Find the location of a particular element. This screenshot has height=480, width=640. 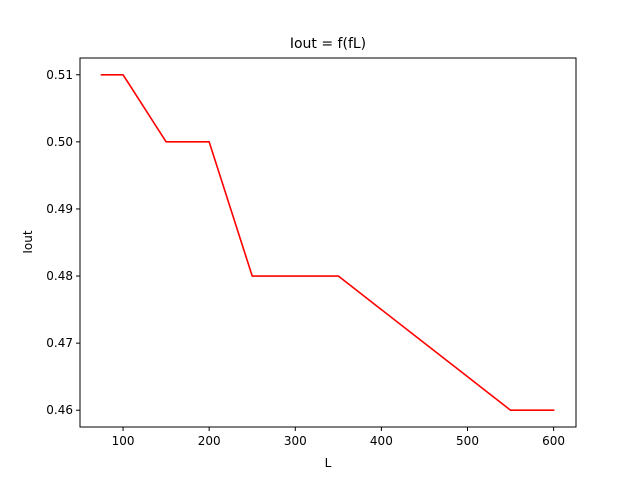

y-tick-label: 0.49 is located at coordinates (59, 209).